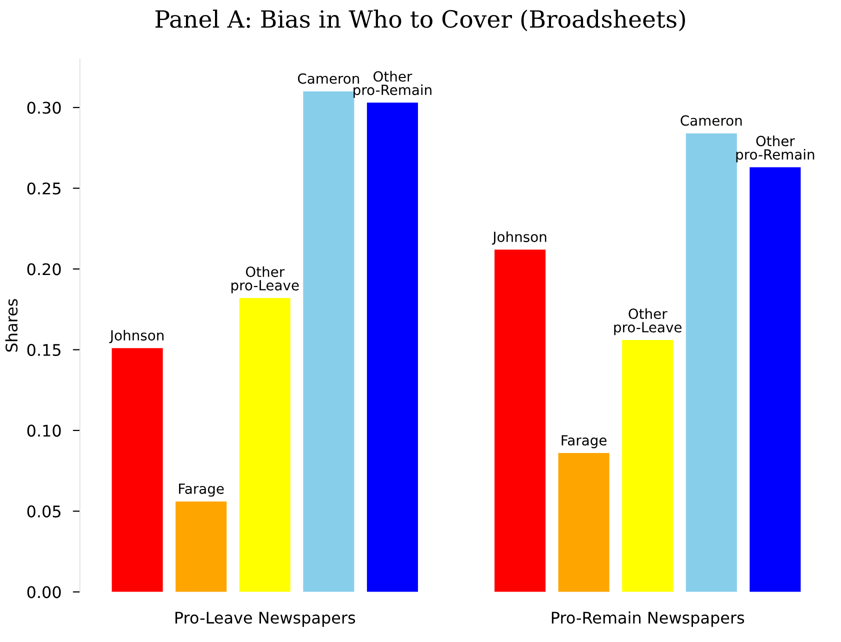 This screenshot has width=841, height=642. Describe the element at coordinates (201, 490) in the screenshot. I see `text: Farage` at that location.